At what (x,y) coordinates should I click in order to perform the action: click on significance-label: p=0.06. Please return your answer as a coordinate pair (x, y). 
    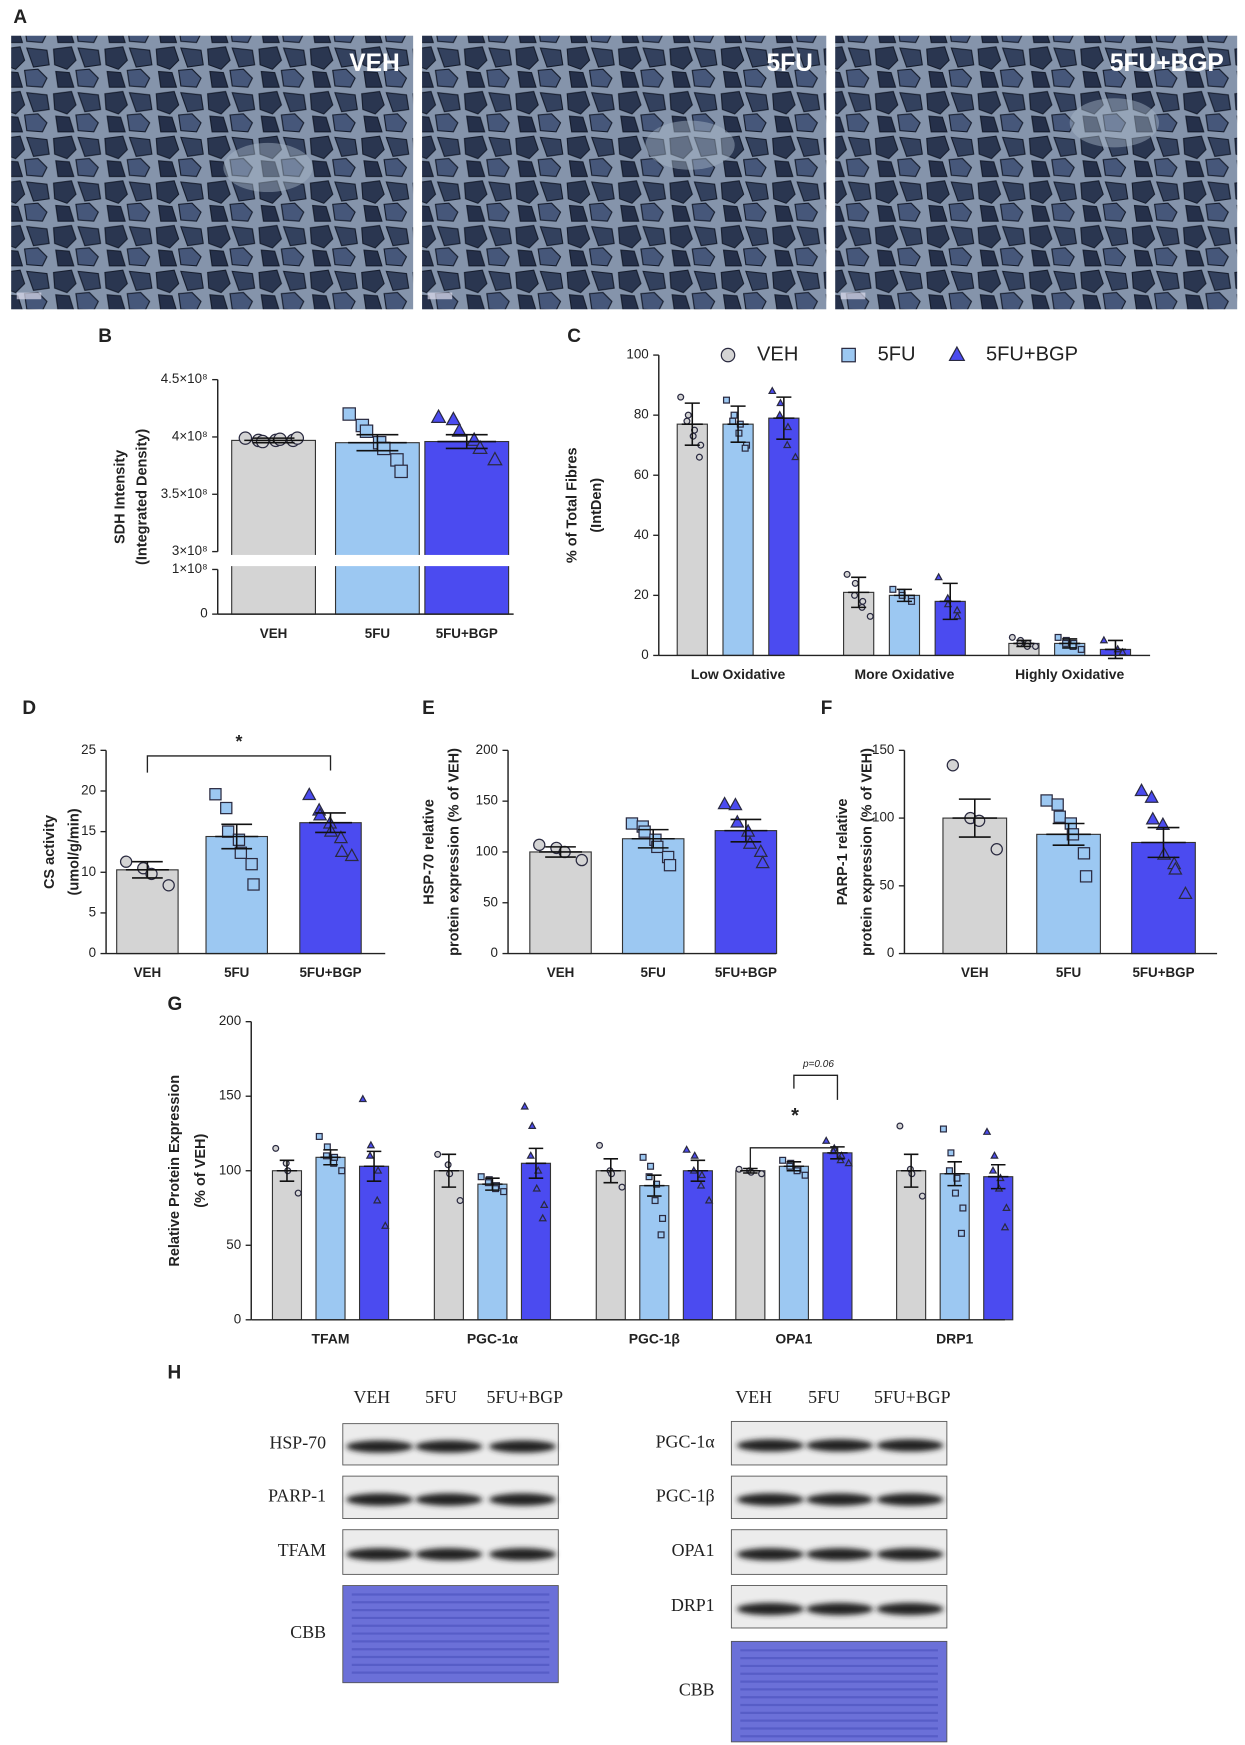
    Looking at the image, I should click on (818, 1064).